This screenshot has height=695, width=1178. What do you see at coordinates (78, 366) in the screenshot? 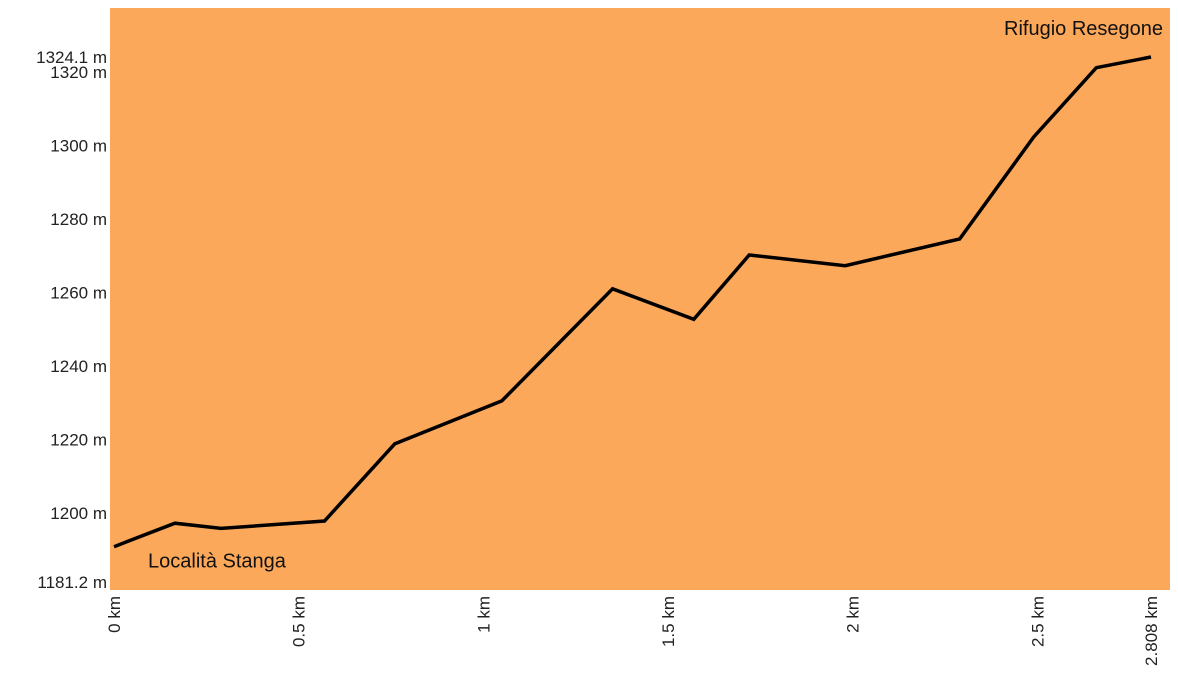
I see `y-tick-label: 1240 m` at bounding box center [78, 366].